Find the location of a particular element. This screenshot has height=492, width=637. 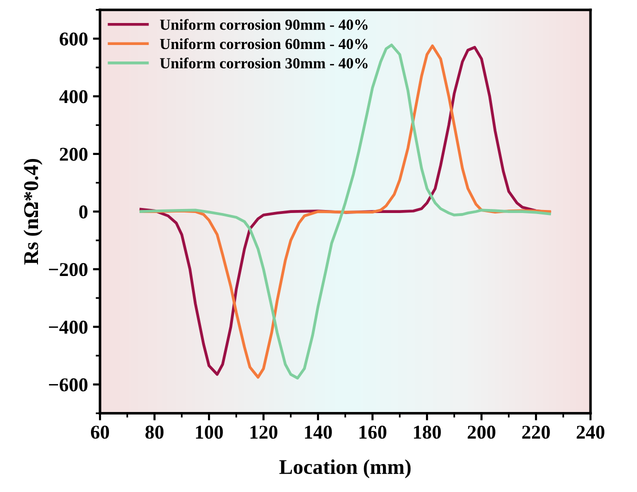

y-tick-label: 200 is located at coordinates (74, 154).